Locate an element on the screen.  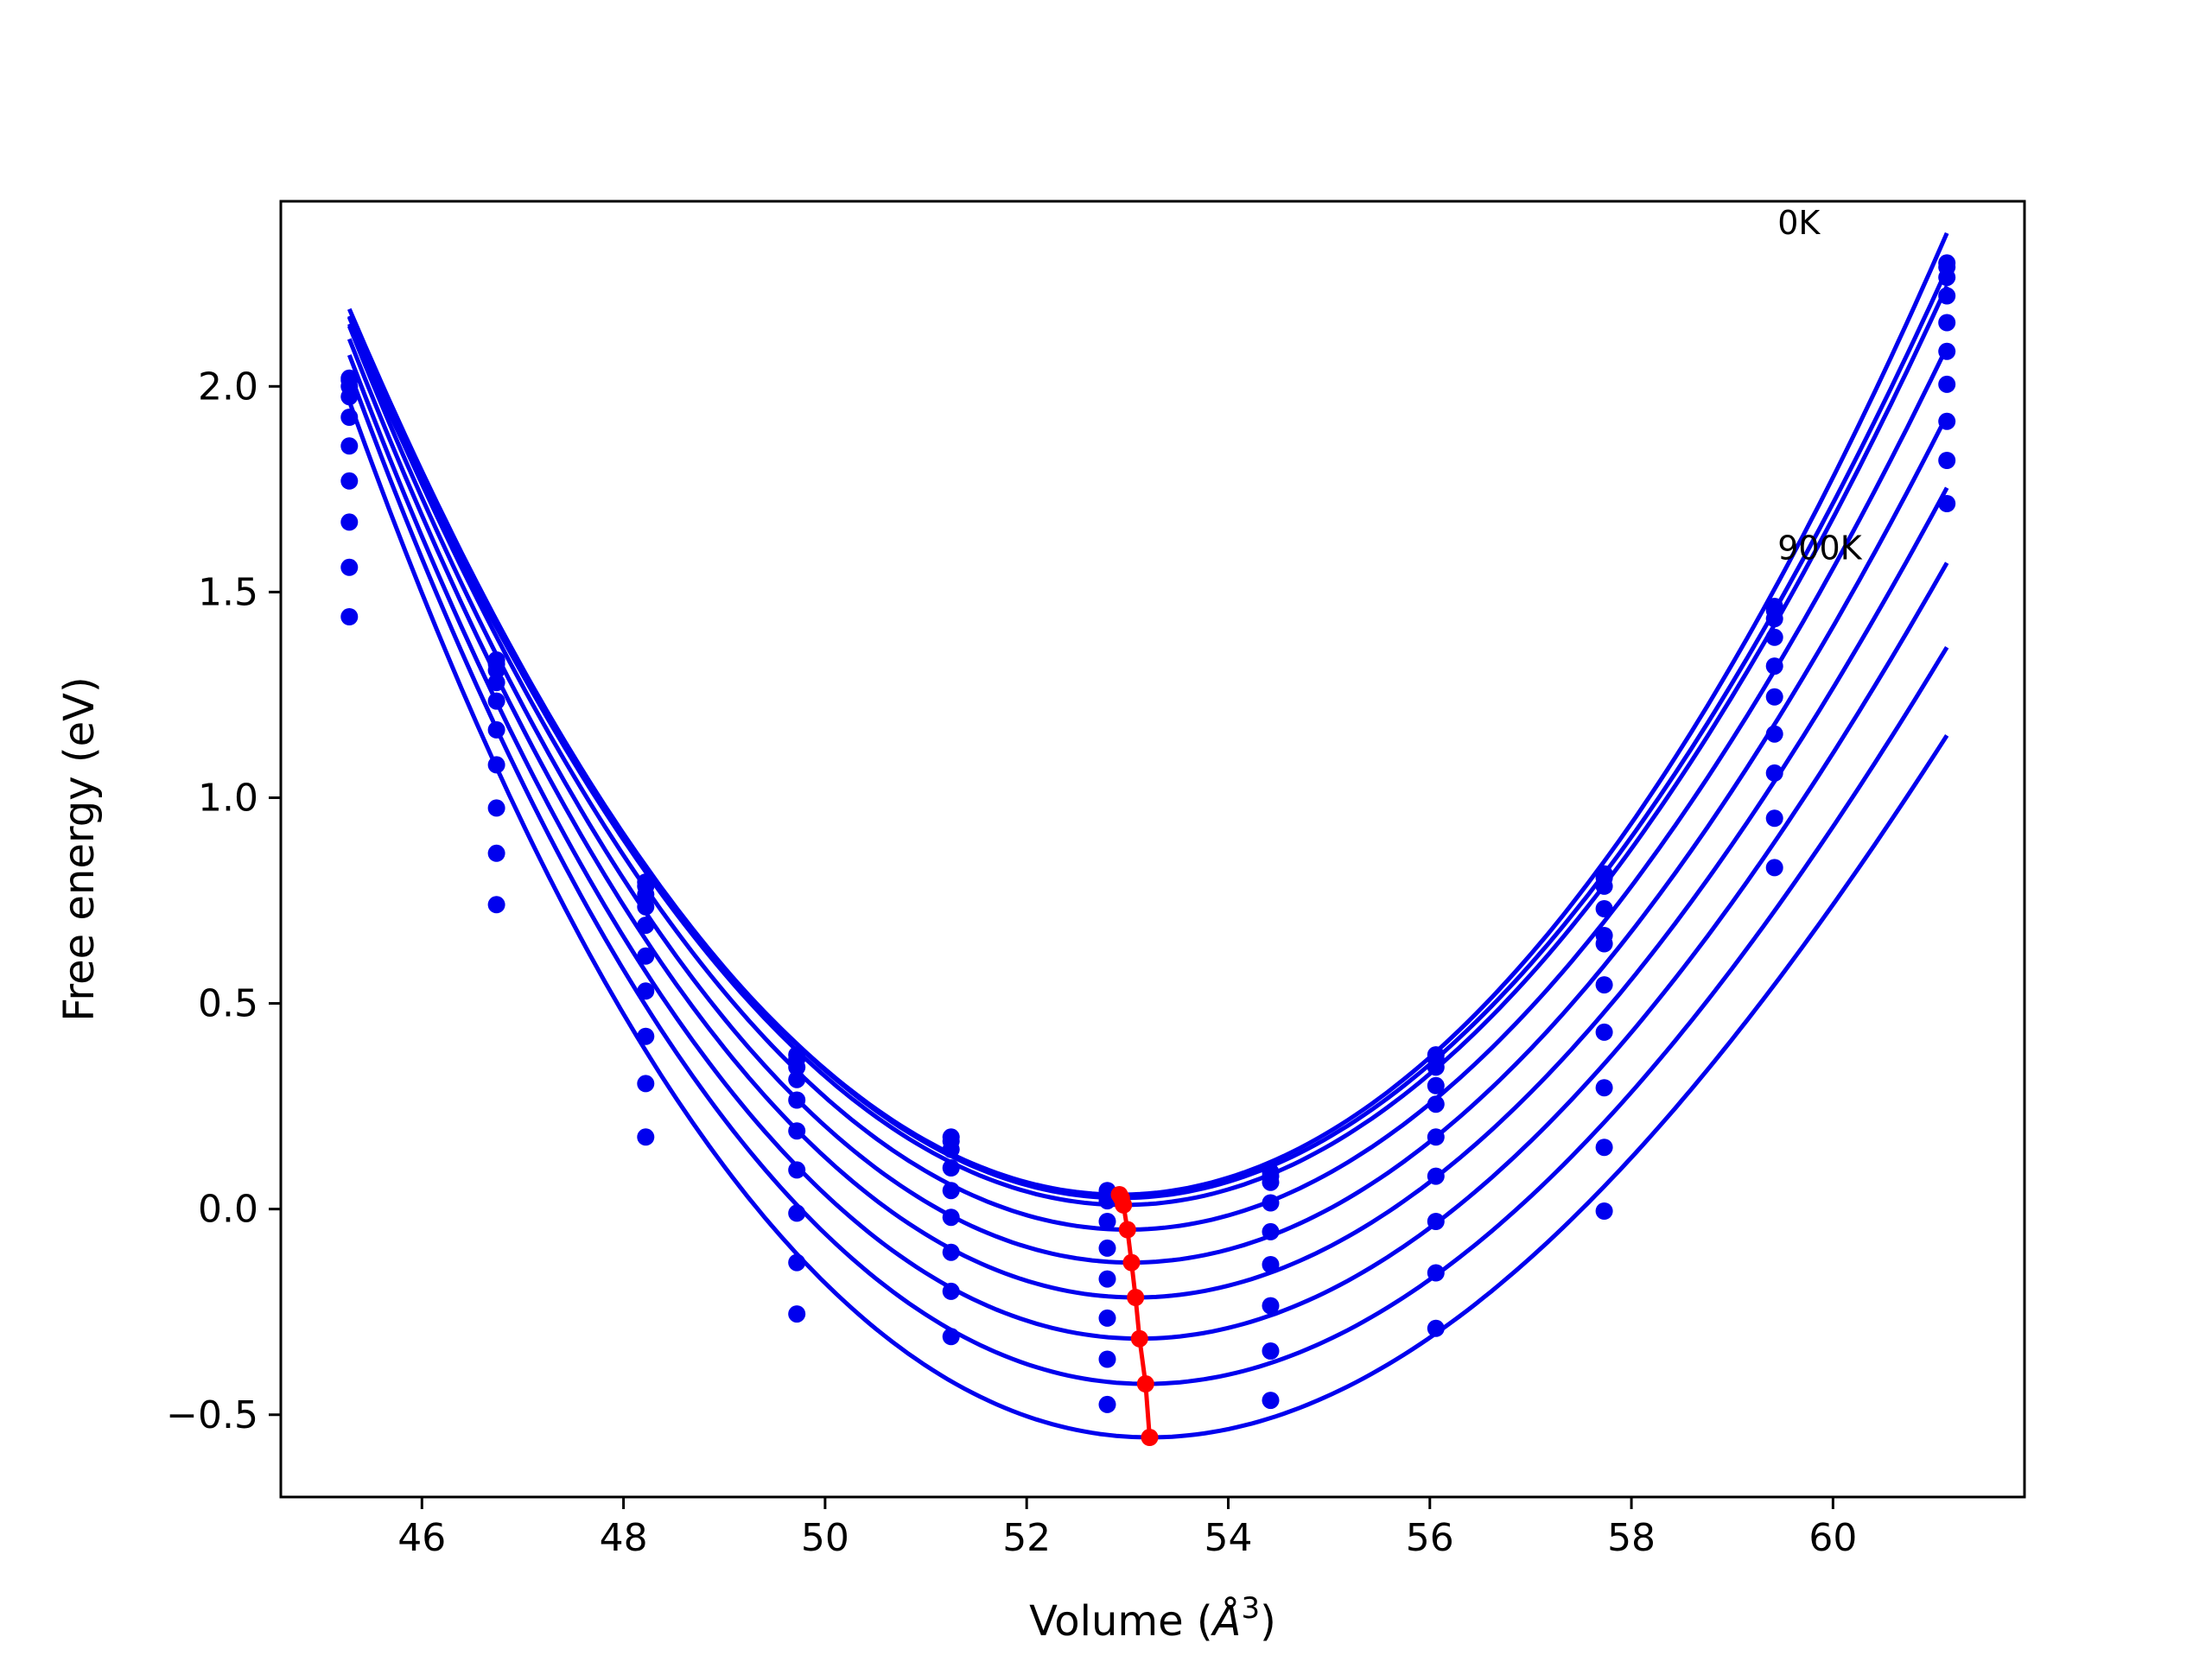
y-tick-label: 1.0 is located at coordinates (228, 798).